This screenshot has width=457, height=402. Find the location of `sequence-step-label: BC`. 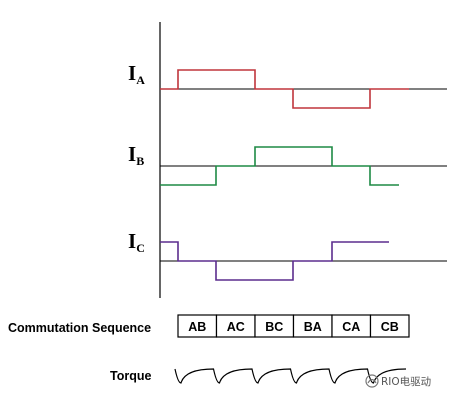

sequence-step-label: BC is located at coordinates (274, 327).